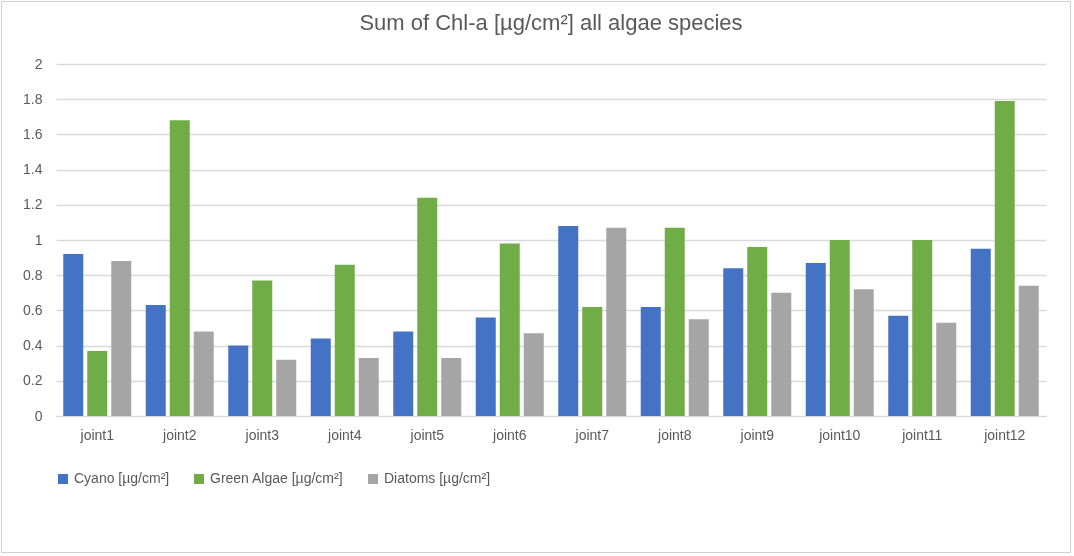 This screenshot has height=556, width=1074. Describe the element at coordinates (262, 434) in the screenshot. I see `x-tick-label: joint3` at that location.